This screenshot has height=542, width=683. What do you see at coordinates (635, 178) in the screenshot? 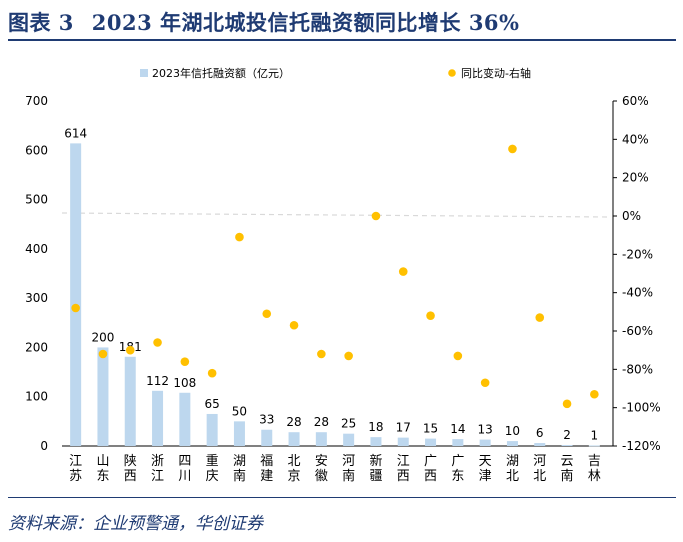
I see `right-tick-label: 20%` at bounding box center [635, 178].